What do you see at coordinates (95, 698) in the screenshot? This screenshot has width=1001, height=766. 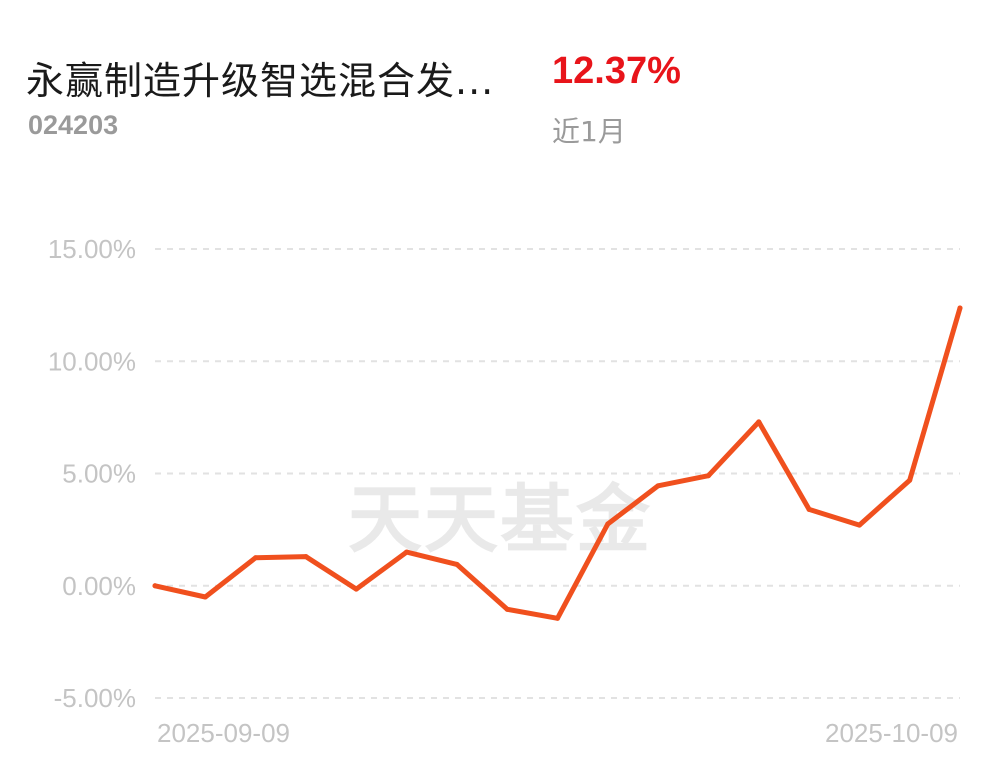 I see `y-tick-label: -5.00%` at bounding box center [95, 698].